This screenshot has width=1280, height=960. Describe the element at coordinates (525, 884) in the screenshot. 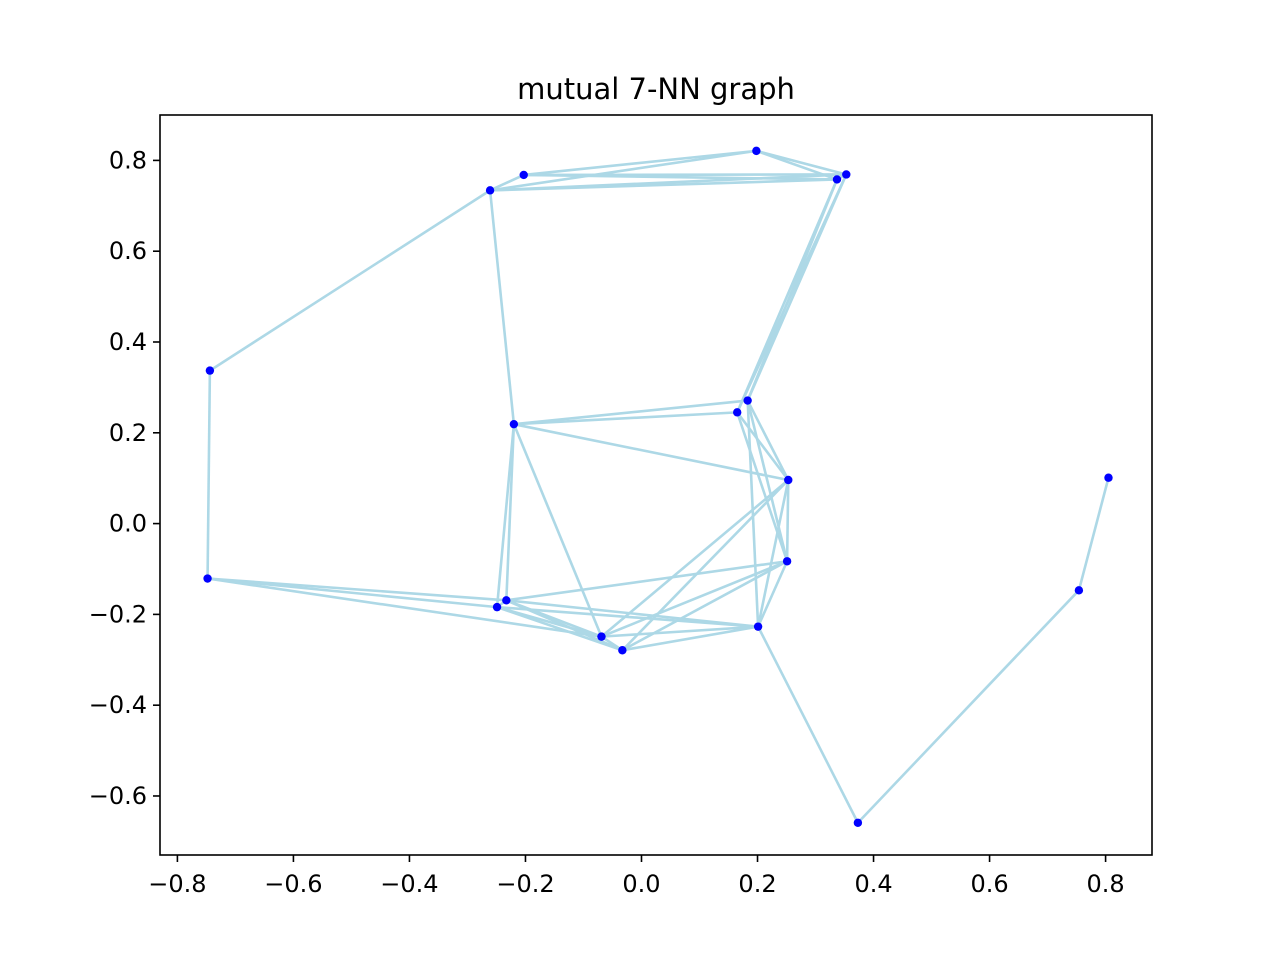

I see `x-tick-label: −0.2` at that location.